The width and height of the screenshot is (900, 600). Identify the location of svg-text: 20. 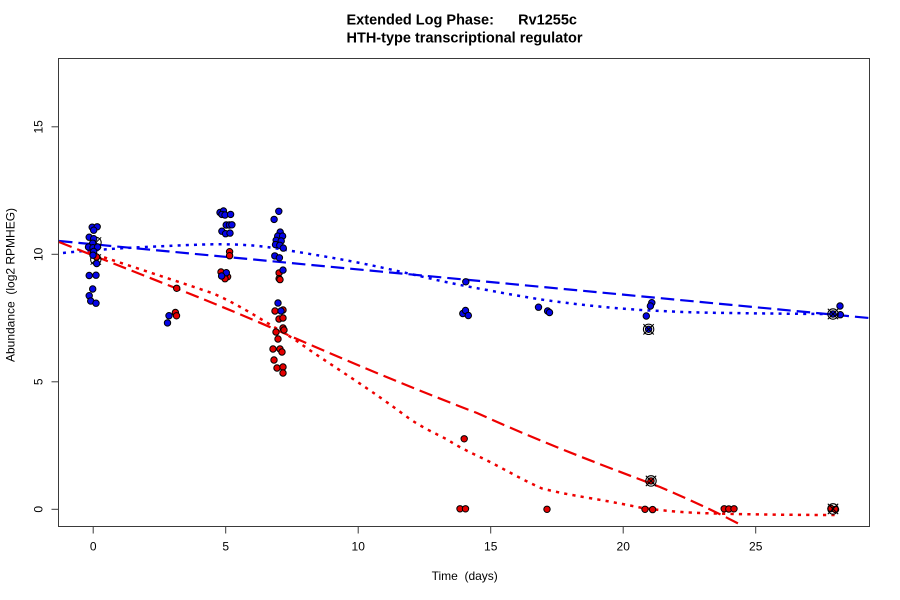
(624, 547).